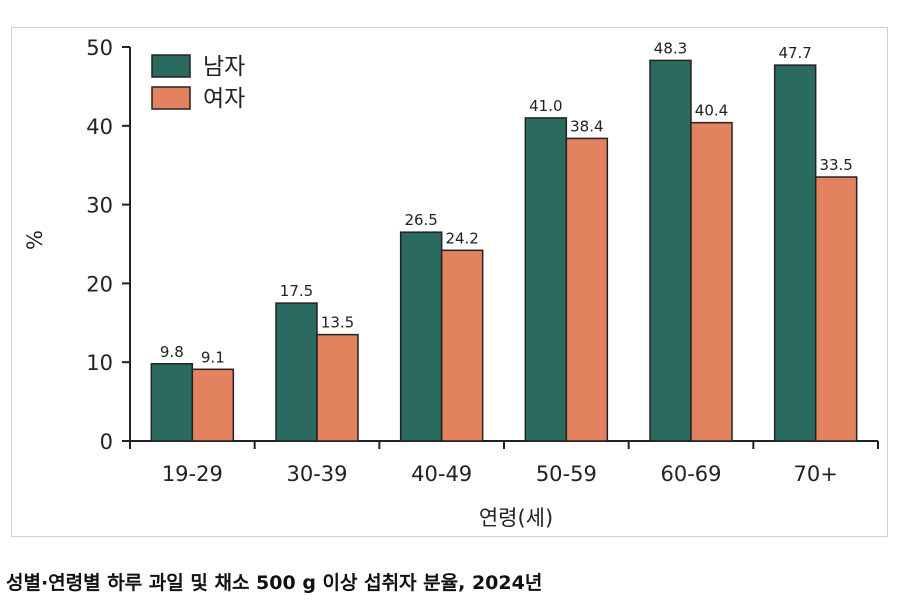 Image resolution: width=900 pixels, height=611 pixels. I want to click on data-label: 9.1, so click(213, 357).